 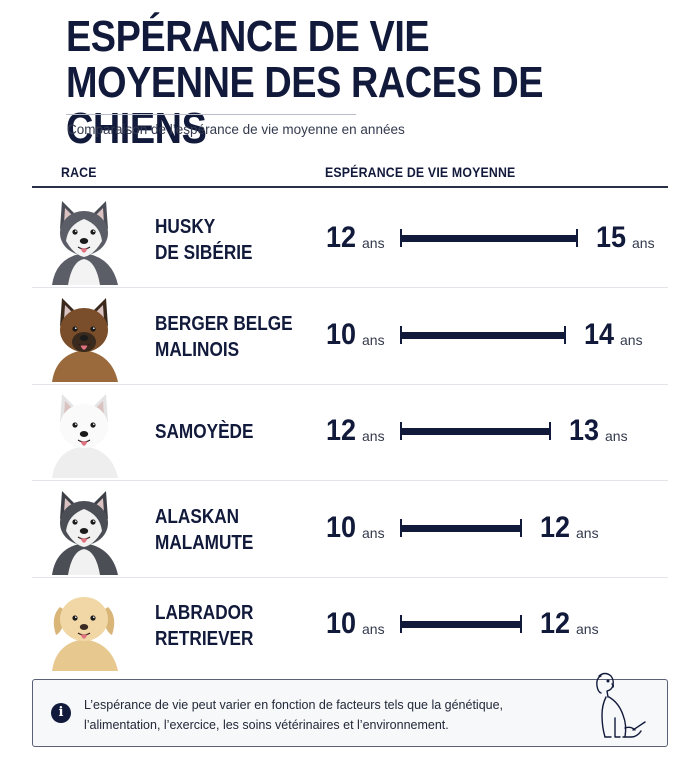 What do you see at coordinates (241, 240) in the screenshot?
I see `breed-name: HUSKY DE SIBÉRIE` at bounding box center [241, 240].